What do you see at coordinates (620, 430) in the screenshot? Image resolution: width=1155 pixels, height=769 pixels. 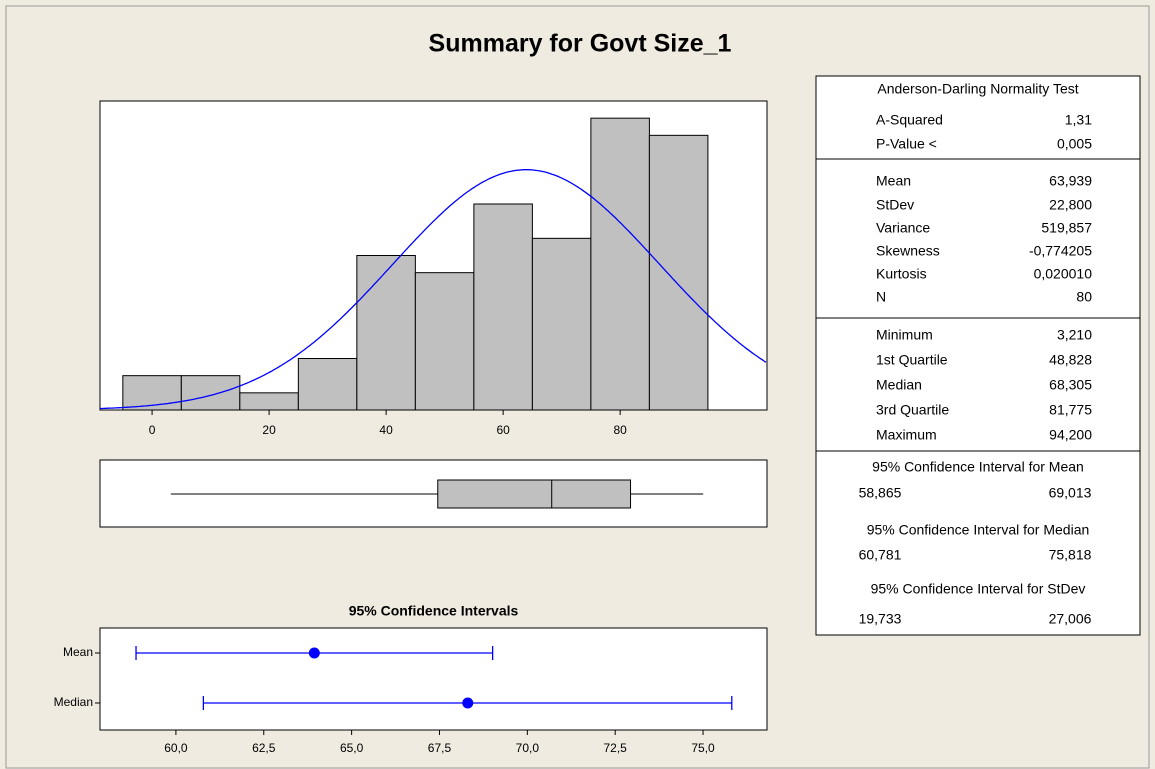 I see `x-tick-label: 80` at bounding box center [620, 430].